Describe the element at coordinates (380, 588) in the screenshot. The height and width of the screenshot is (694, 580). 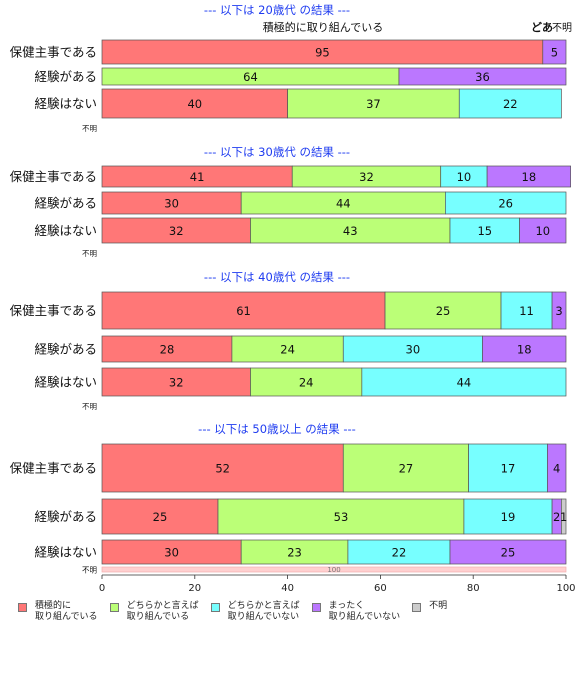
I see `x-tick-label: 60` at that location.